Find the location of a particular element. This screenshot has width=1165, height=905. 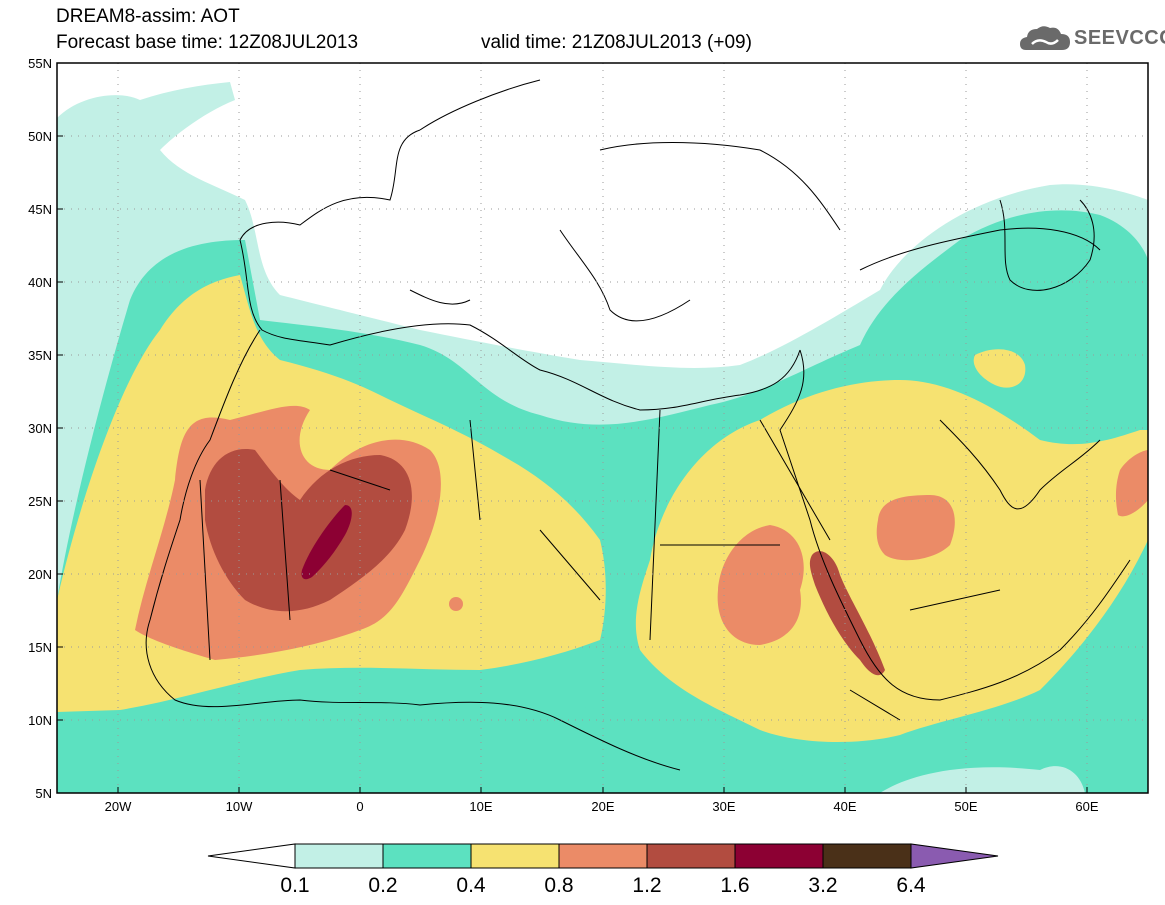

valid-time: valid time: 21Z08JUL2013 (+09) is located at coordinates (616, 42).